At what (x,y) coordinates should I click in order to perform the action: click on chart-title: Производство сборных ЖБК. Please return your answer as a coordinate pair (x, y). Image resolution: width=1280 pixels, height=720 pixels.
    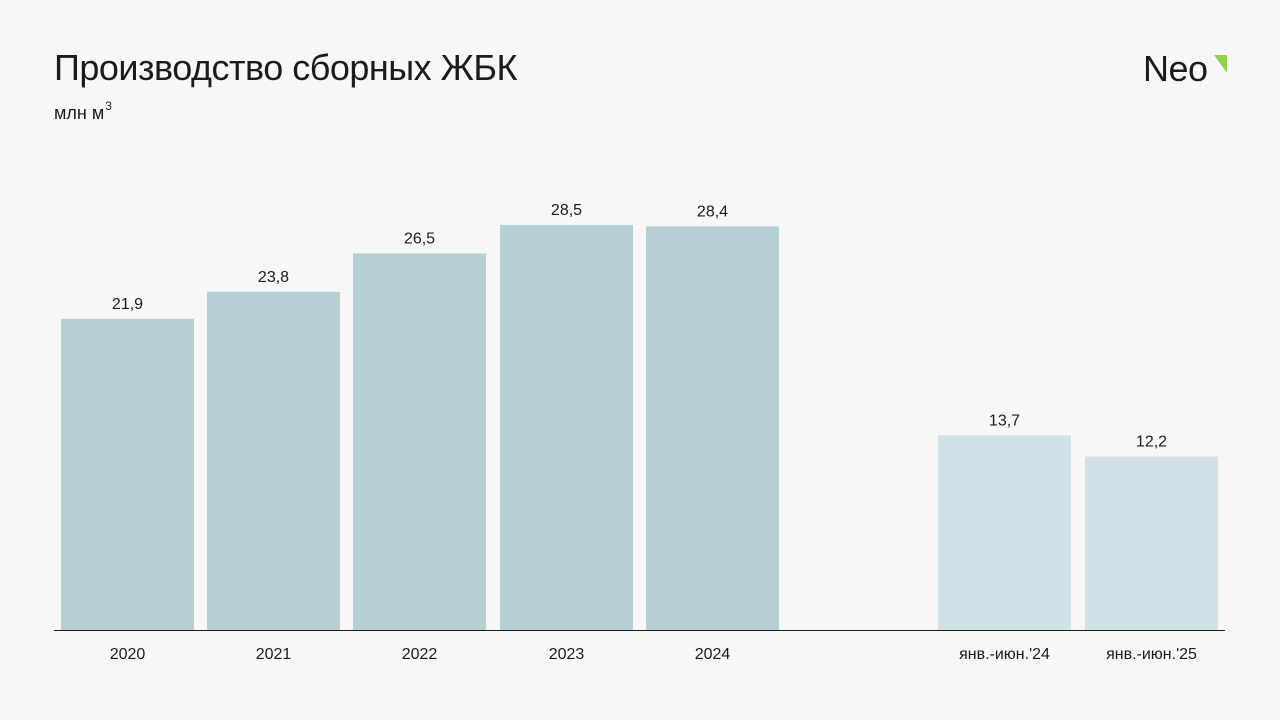
    Looking at the image, I should click on (285, 67).